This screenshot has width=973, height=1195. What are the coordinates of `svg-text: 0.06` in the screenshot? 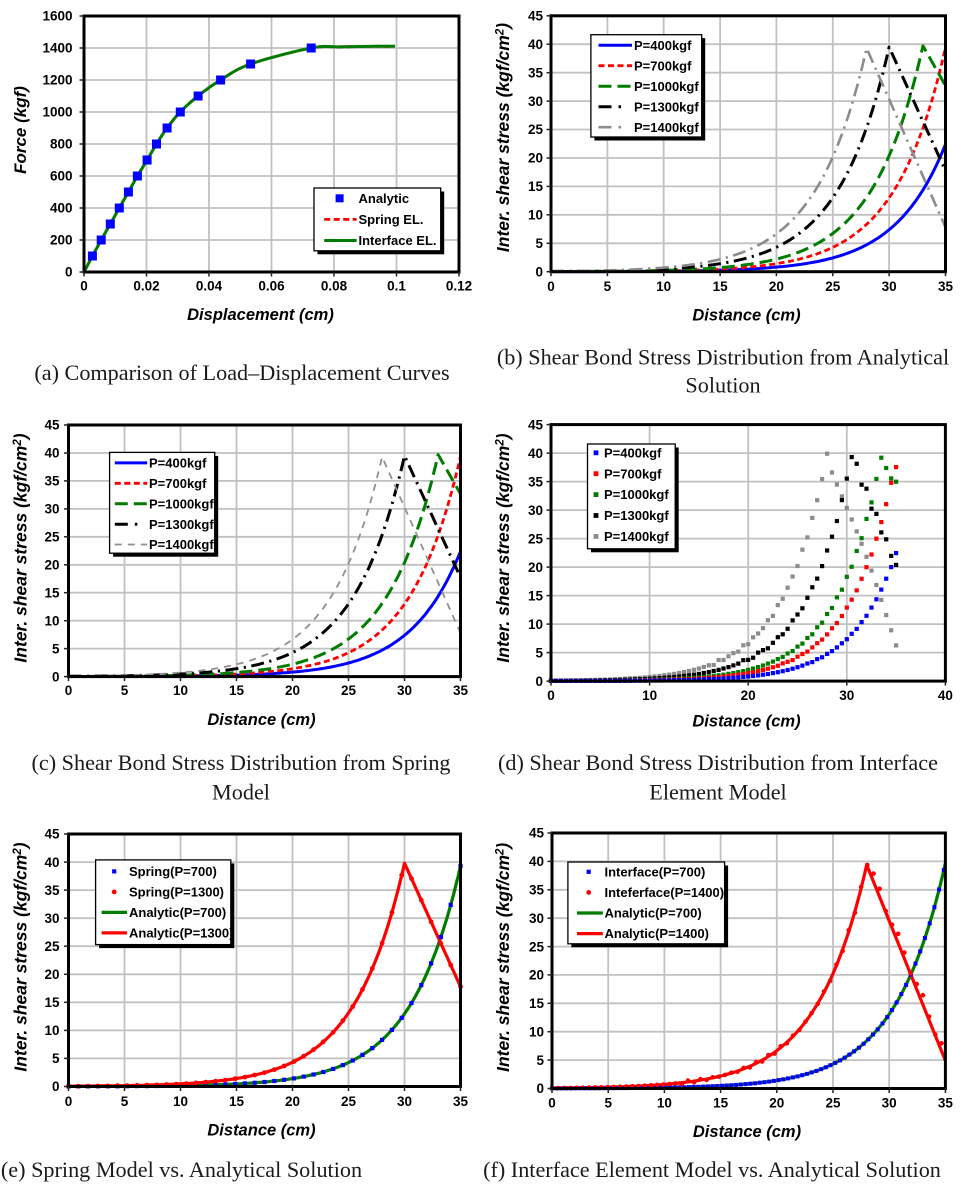 It's located at (271, 286).